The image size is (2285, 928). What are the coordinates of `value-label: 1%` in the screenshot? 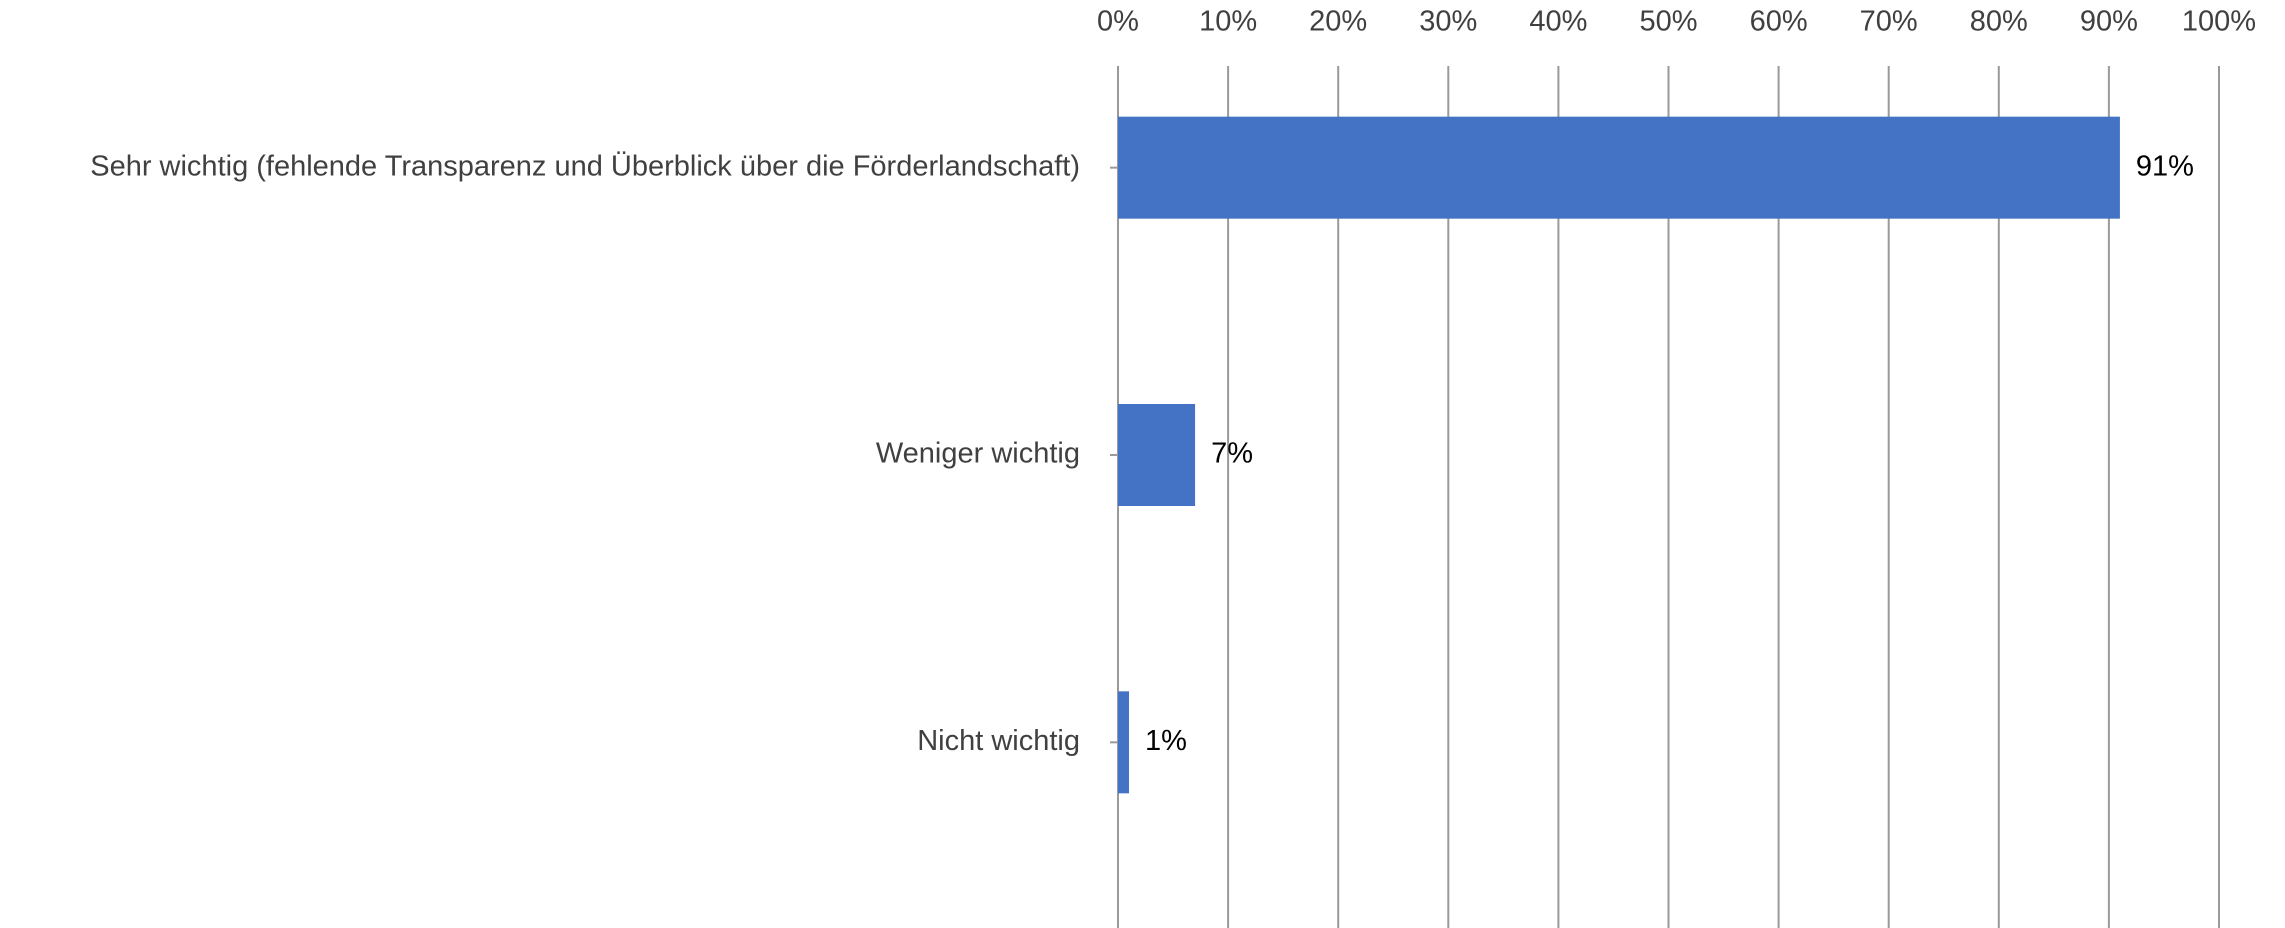 It's located at (1166, 741).